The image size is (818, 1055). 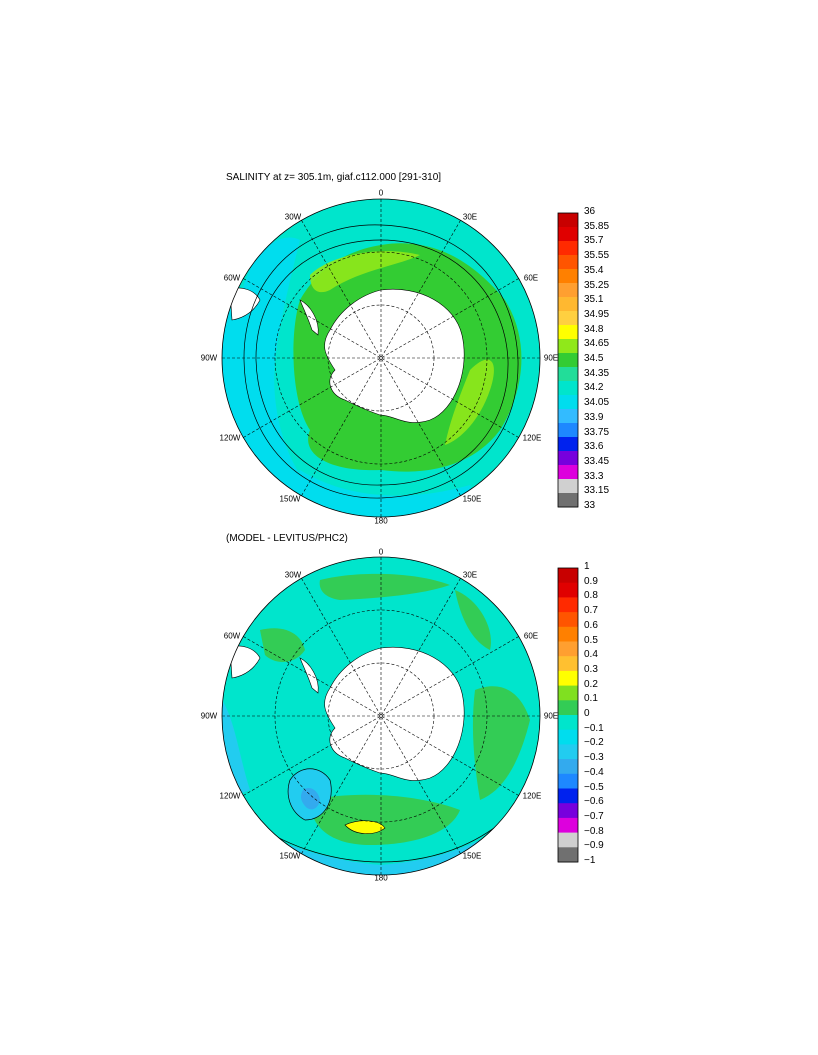 What do you see at coordinates (594, 772) in the screenshot?
I see `colorbar-tick-label: −0.4` at bounding box center [594, 772].